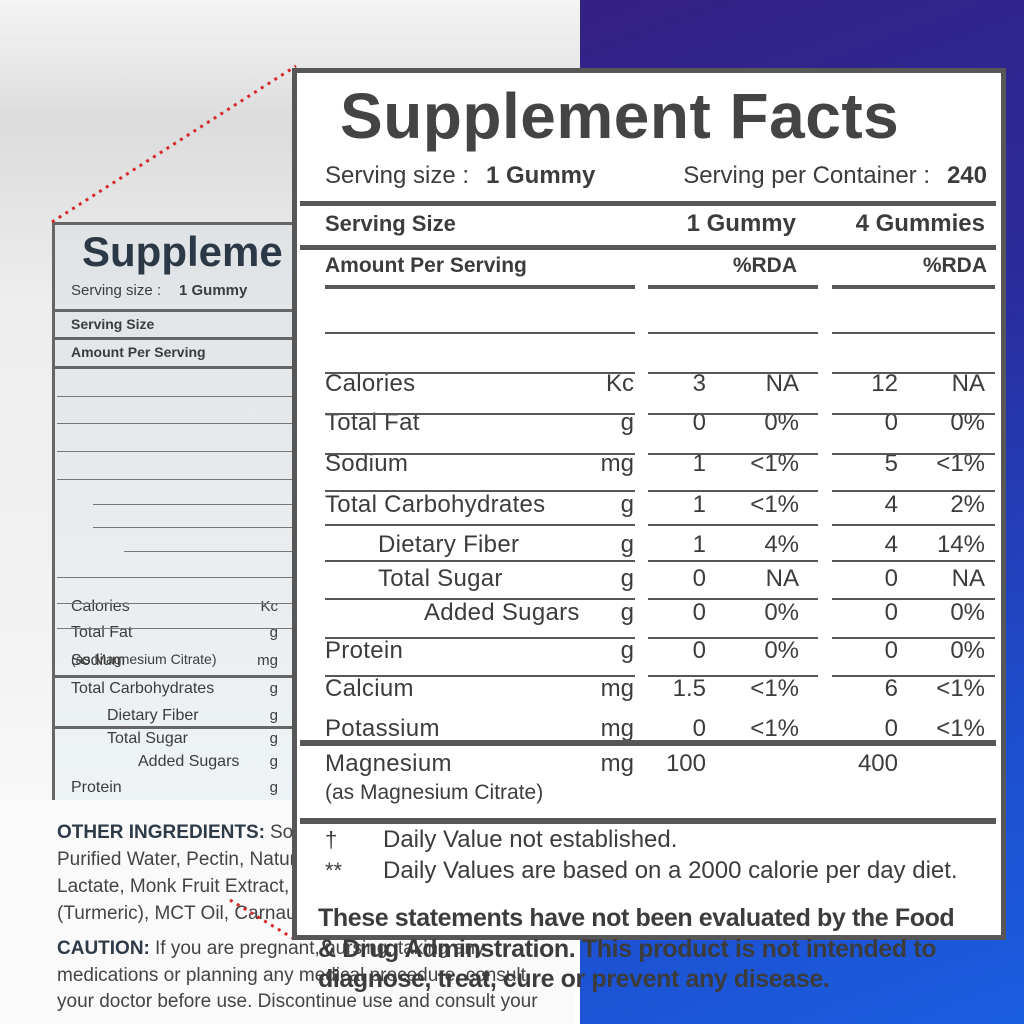  Describe the element at coordinates (781, 650) in the screenshot. I see `rda: 0%` at that location.